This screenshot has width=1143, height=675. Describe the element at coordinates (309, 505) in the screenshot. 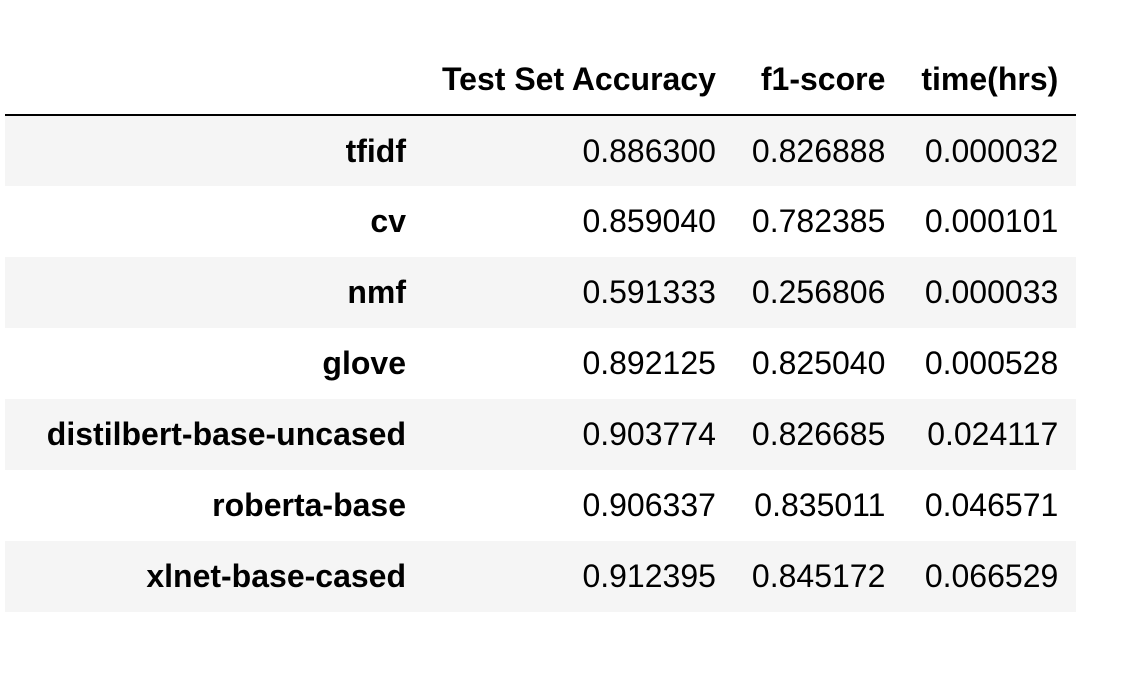

I see `row-label: roberta-base` at that location.